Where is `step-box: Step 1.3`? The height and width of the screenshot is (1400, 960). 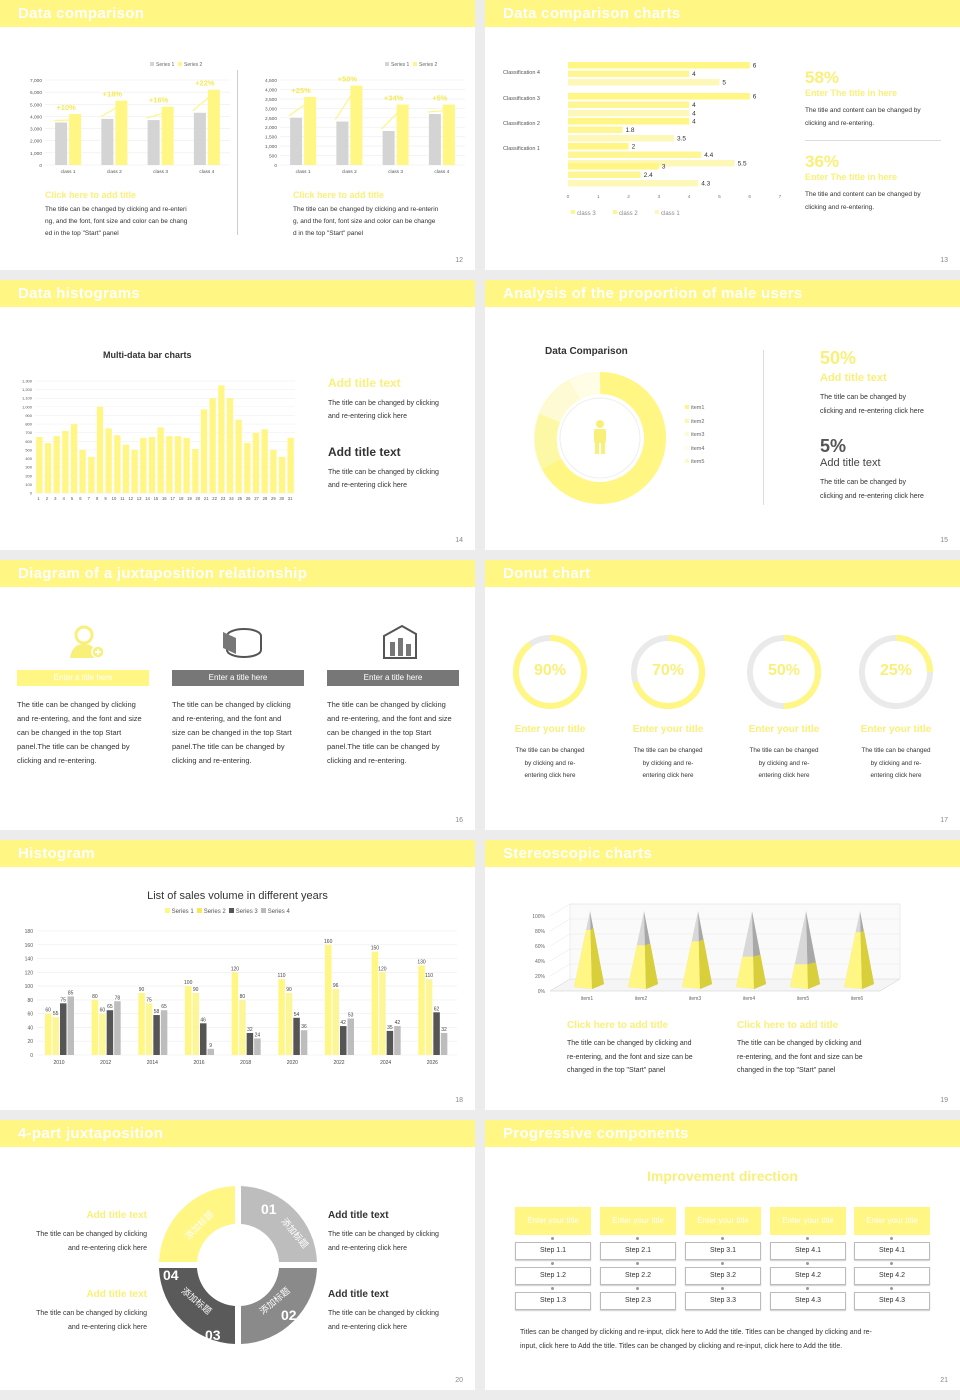 step-box: Step 1.3 is located at coordinates (553, 1301).